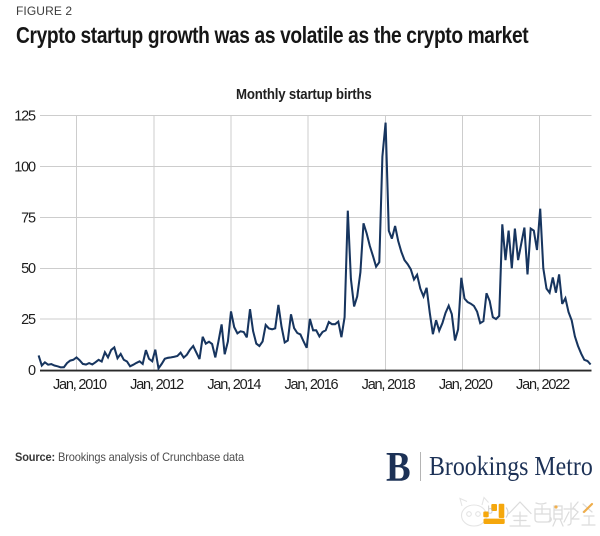  What do you see at coordinates (28, 269) in the screenshot?
I see `svg-text: 50` at bounding box center [28, 269].